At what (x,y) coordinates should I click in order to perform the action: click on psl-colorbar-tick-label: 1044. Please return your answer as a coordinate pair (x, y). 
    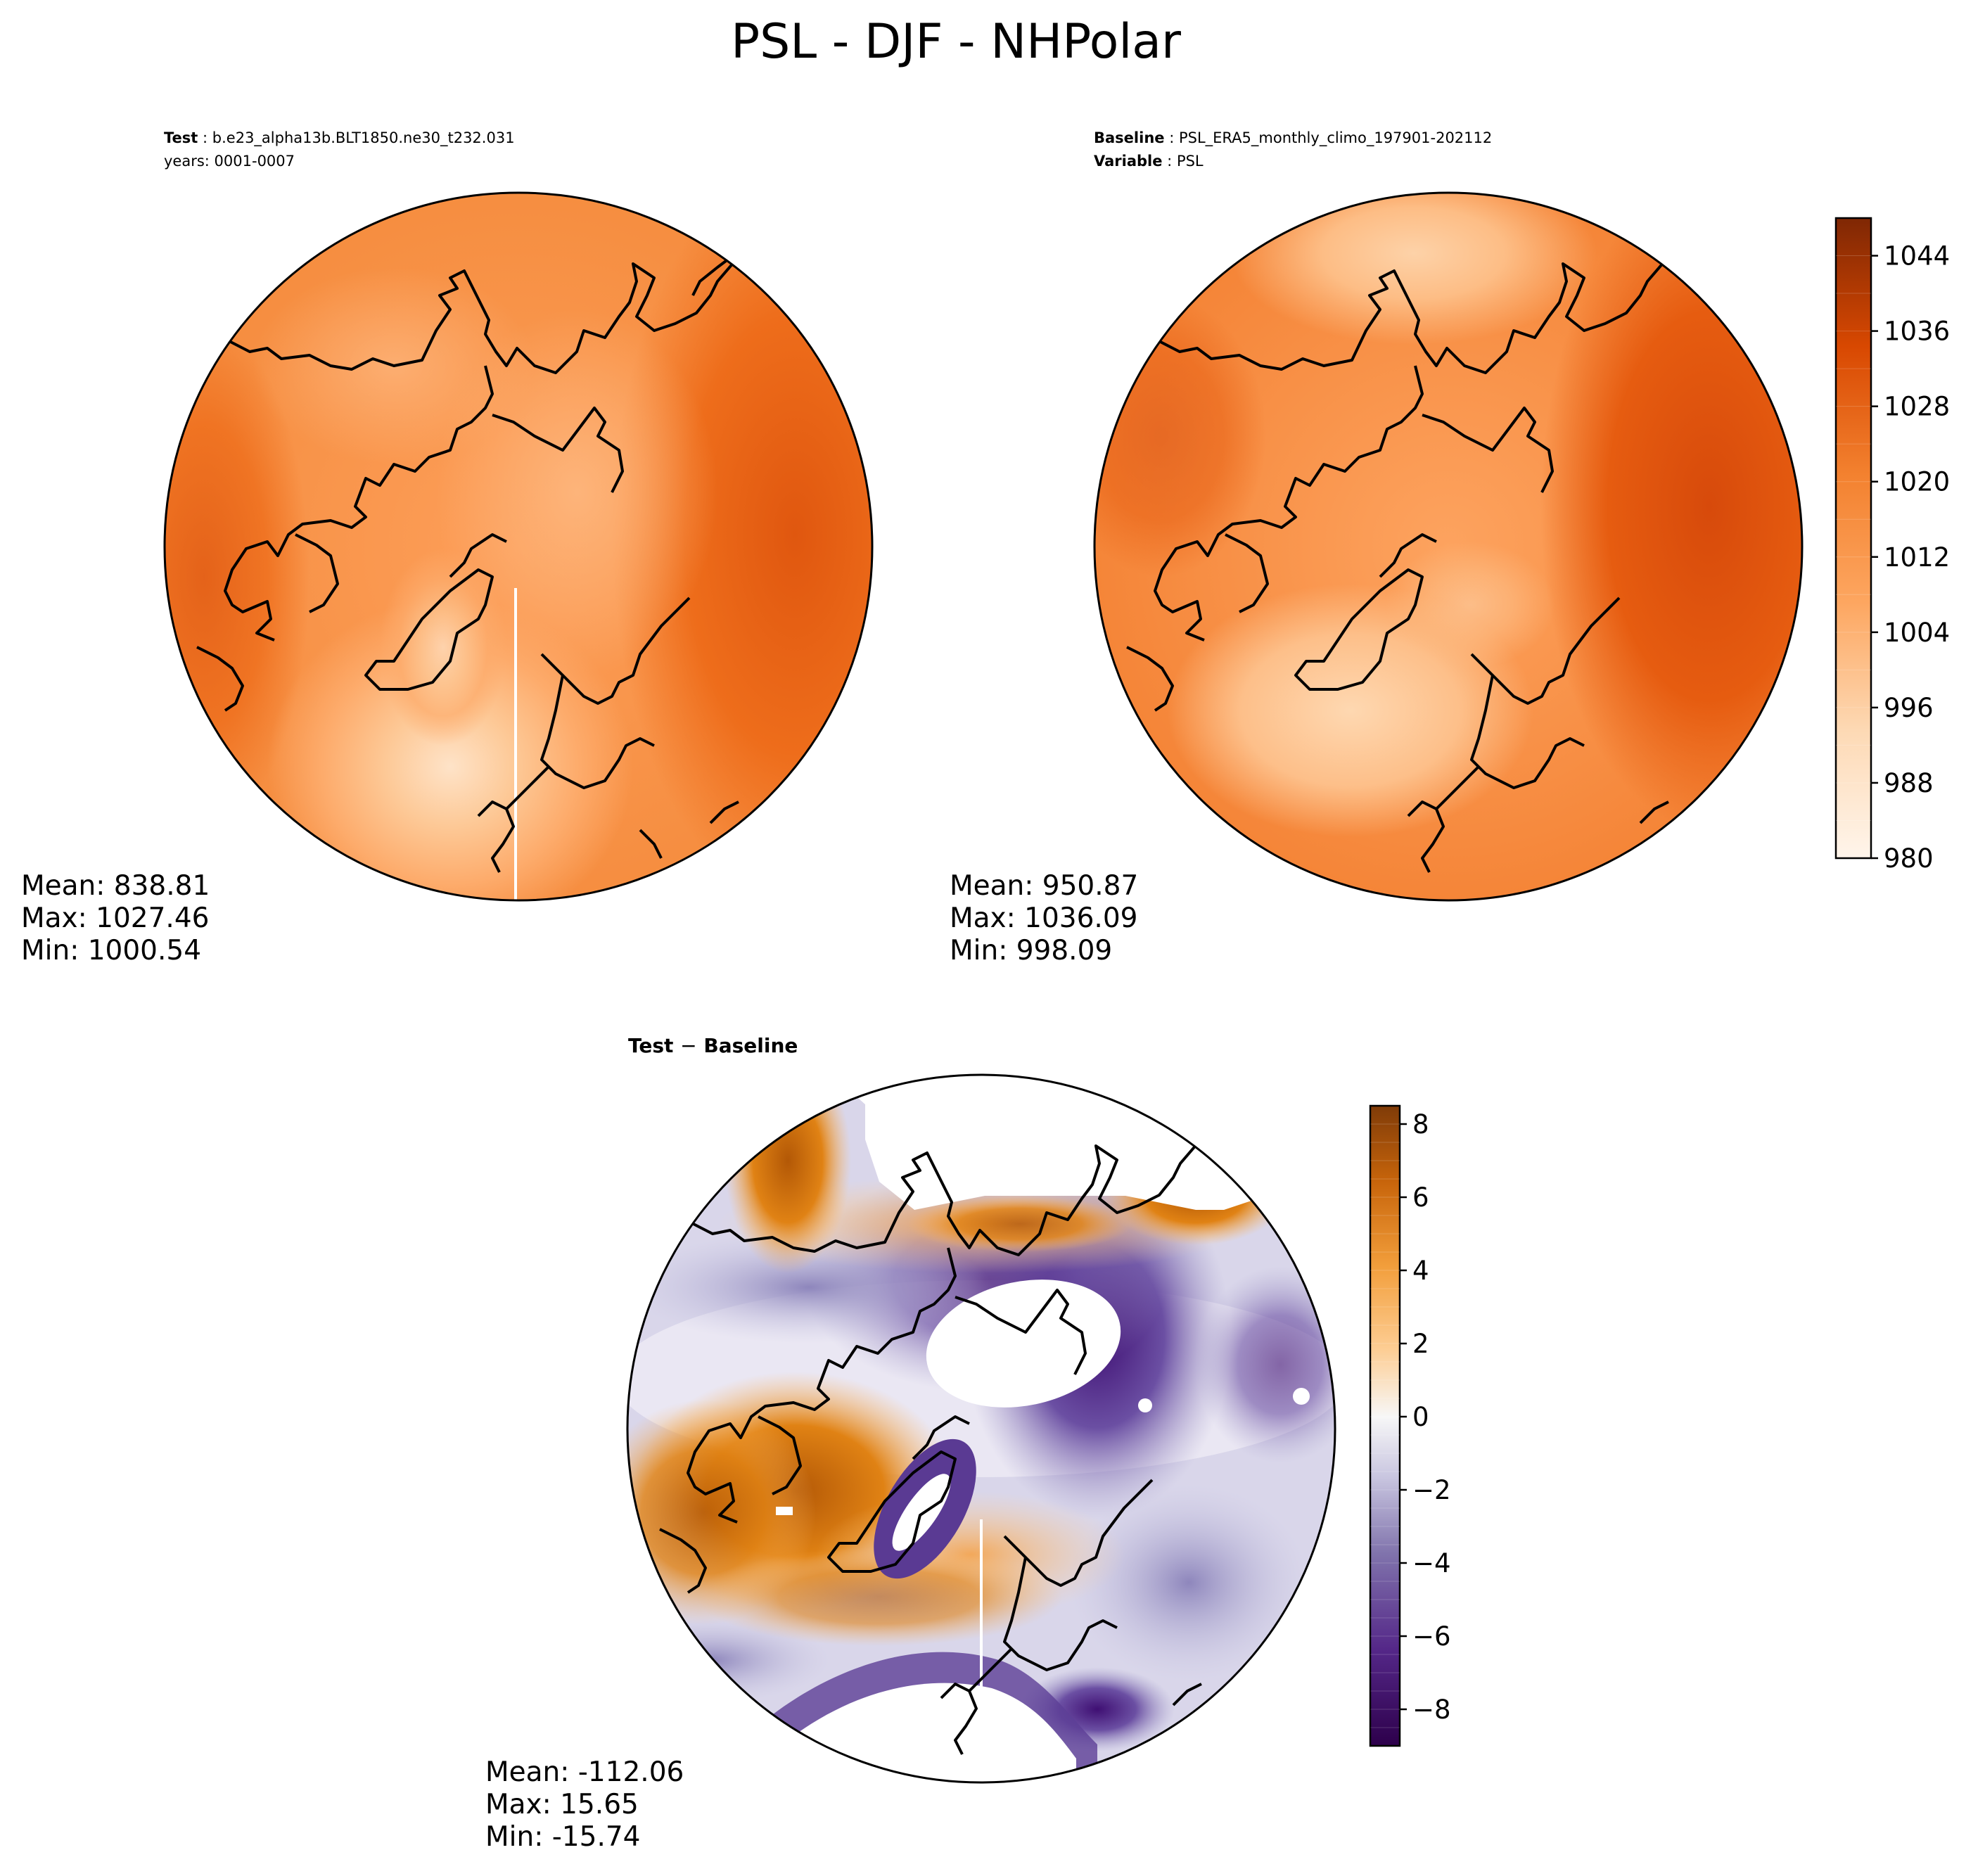
    Looking at the image, I should click on (1917, 256).